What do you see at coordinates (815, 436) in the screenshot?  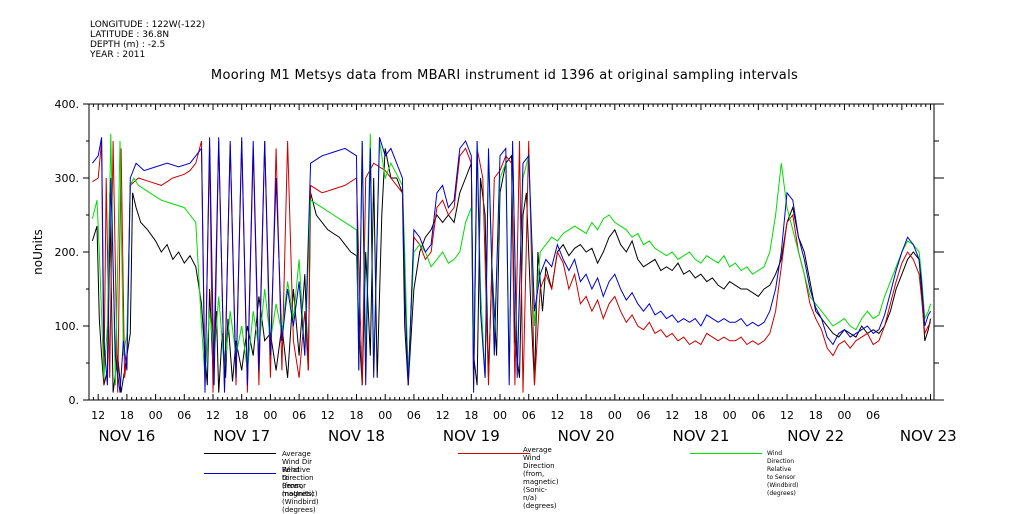 I see `x-day-label: NOV 22` at bounding box center [815, 436].